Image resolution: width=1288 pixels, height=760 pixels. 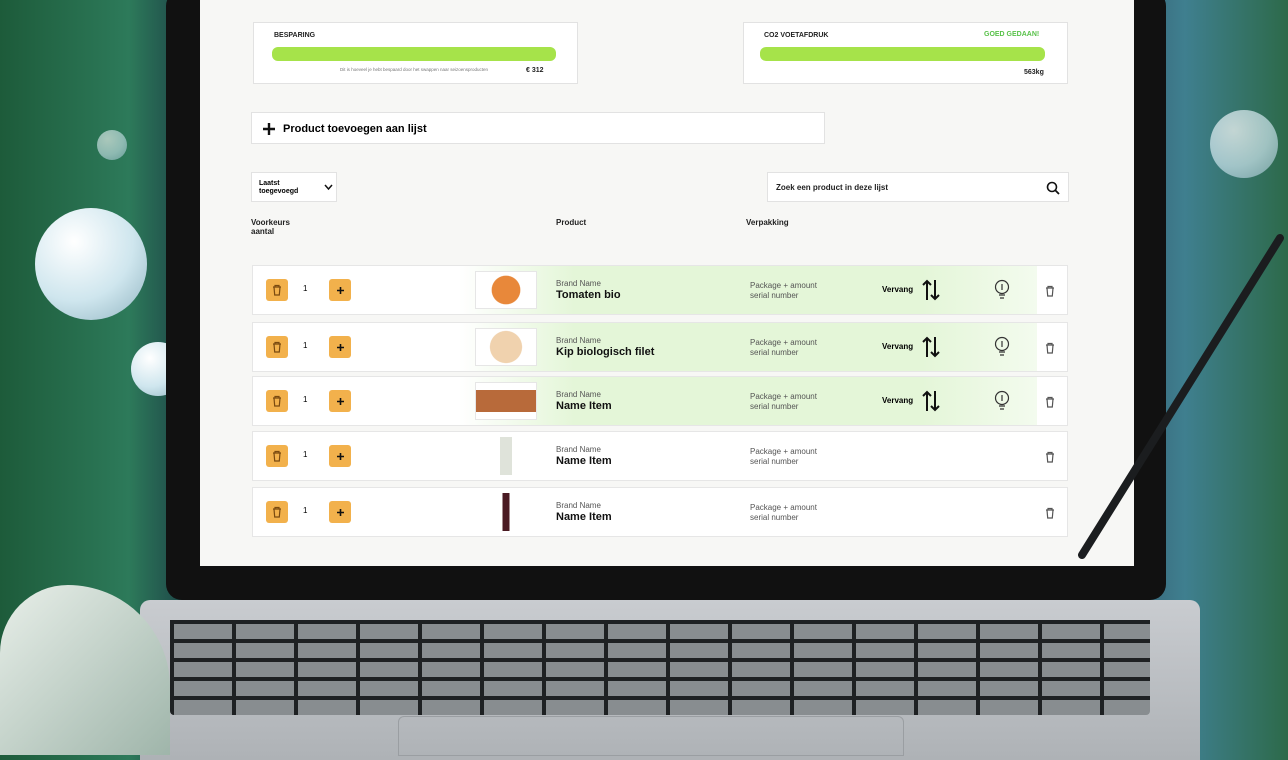 I want to click on stylus, so click(x=1181, y=396).